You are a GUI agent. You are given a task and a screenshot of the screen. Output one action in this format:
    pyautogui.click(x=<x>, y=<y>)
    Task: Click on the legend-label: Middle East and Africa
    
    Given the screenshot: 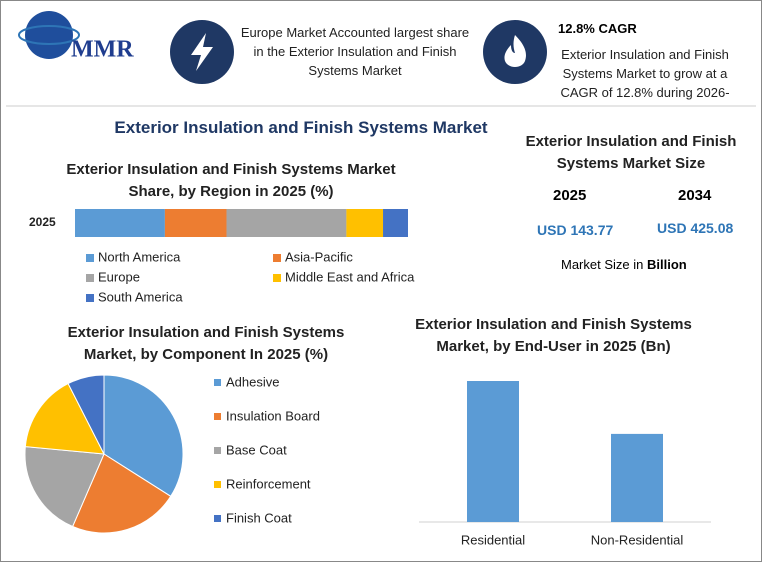 What is the action you would take?
    pyautogui.click(x=350, y=276)
    